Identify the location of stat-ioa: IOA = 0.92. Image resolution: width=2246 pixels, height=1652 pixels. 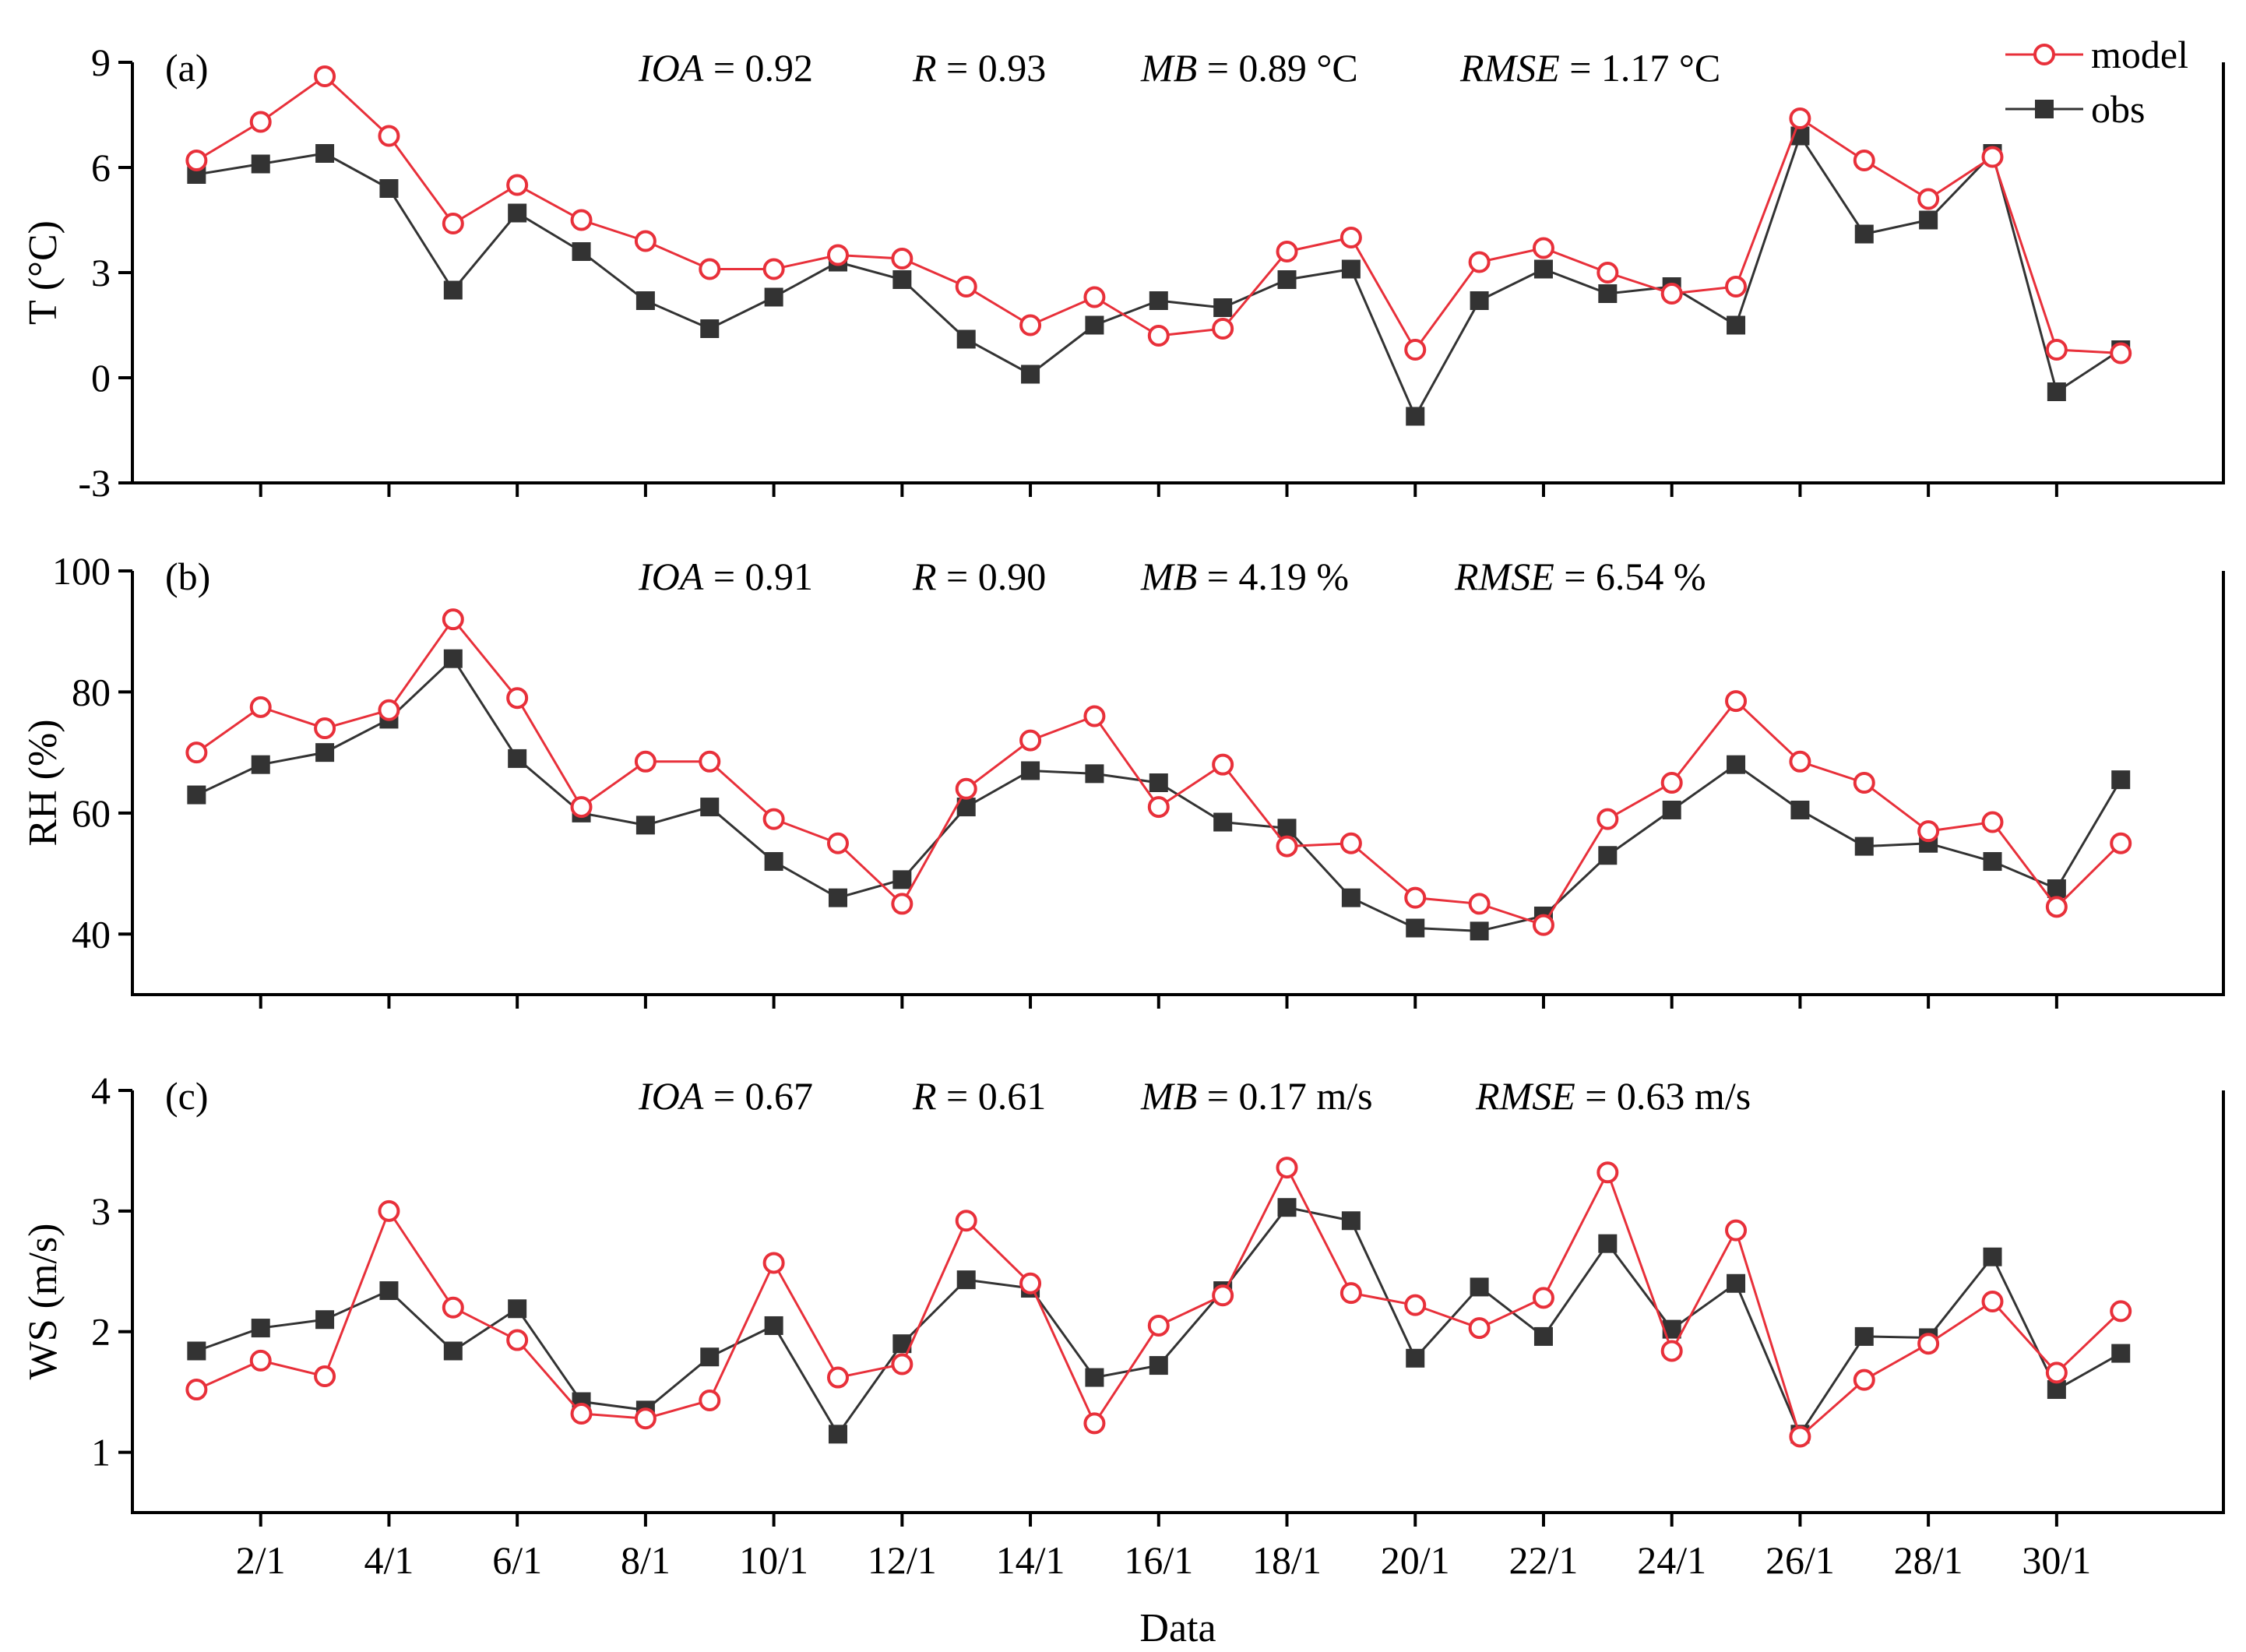
(725, 68).